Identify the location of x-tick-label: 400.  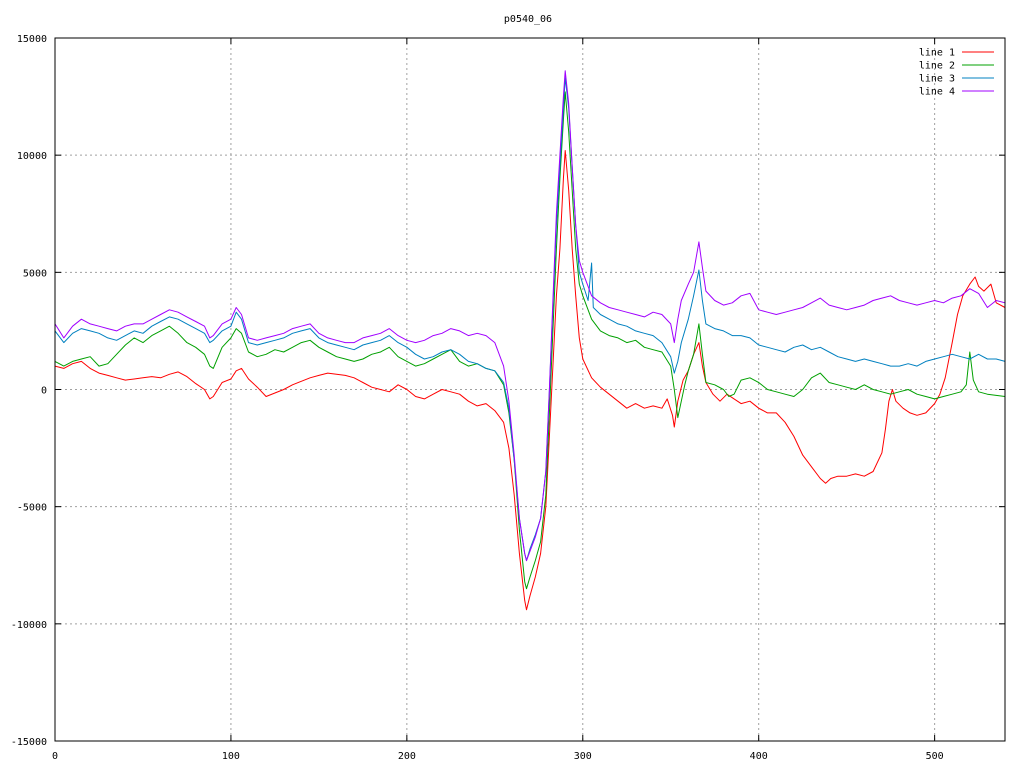
(759, 756).